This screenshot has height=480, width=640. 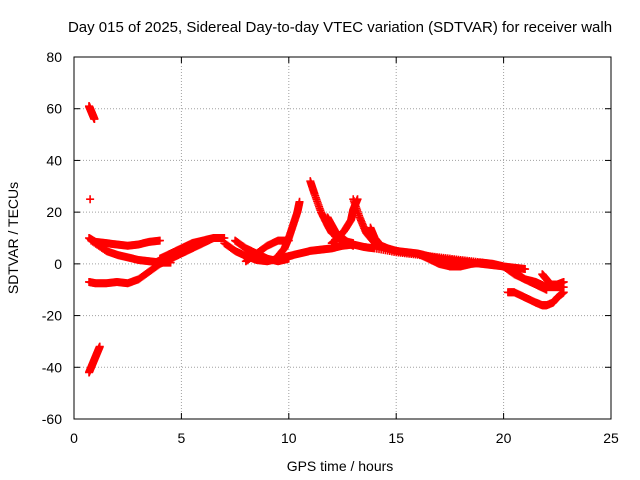 What do you see at coordinates (94, 359) in the screenshot?
I see `series-arc-low-start` at bounding box center [94, 359].